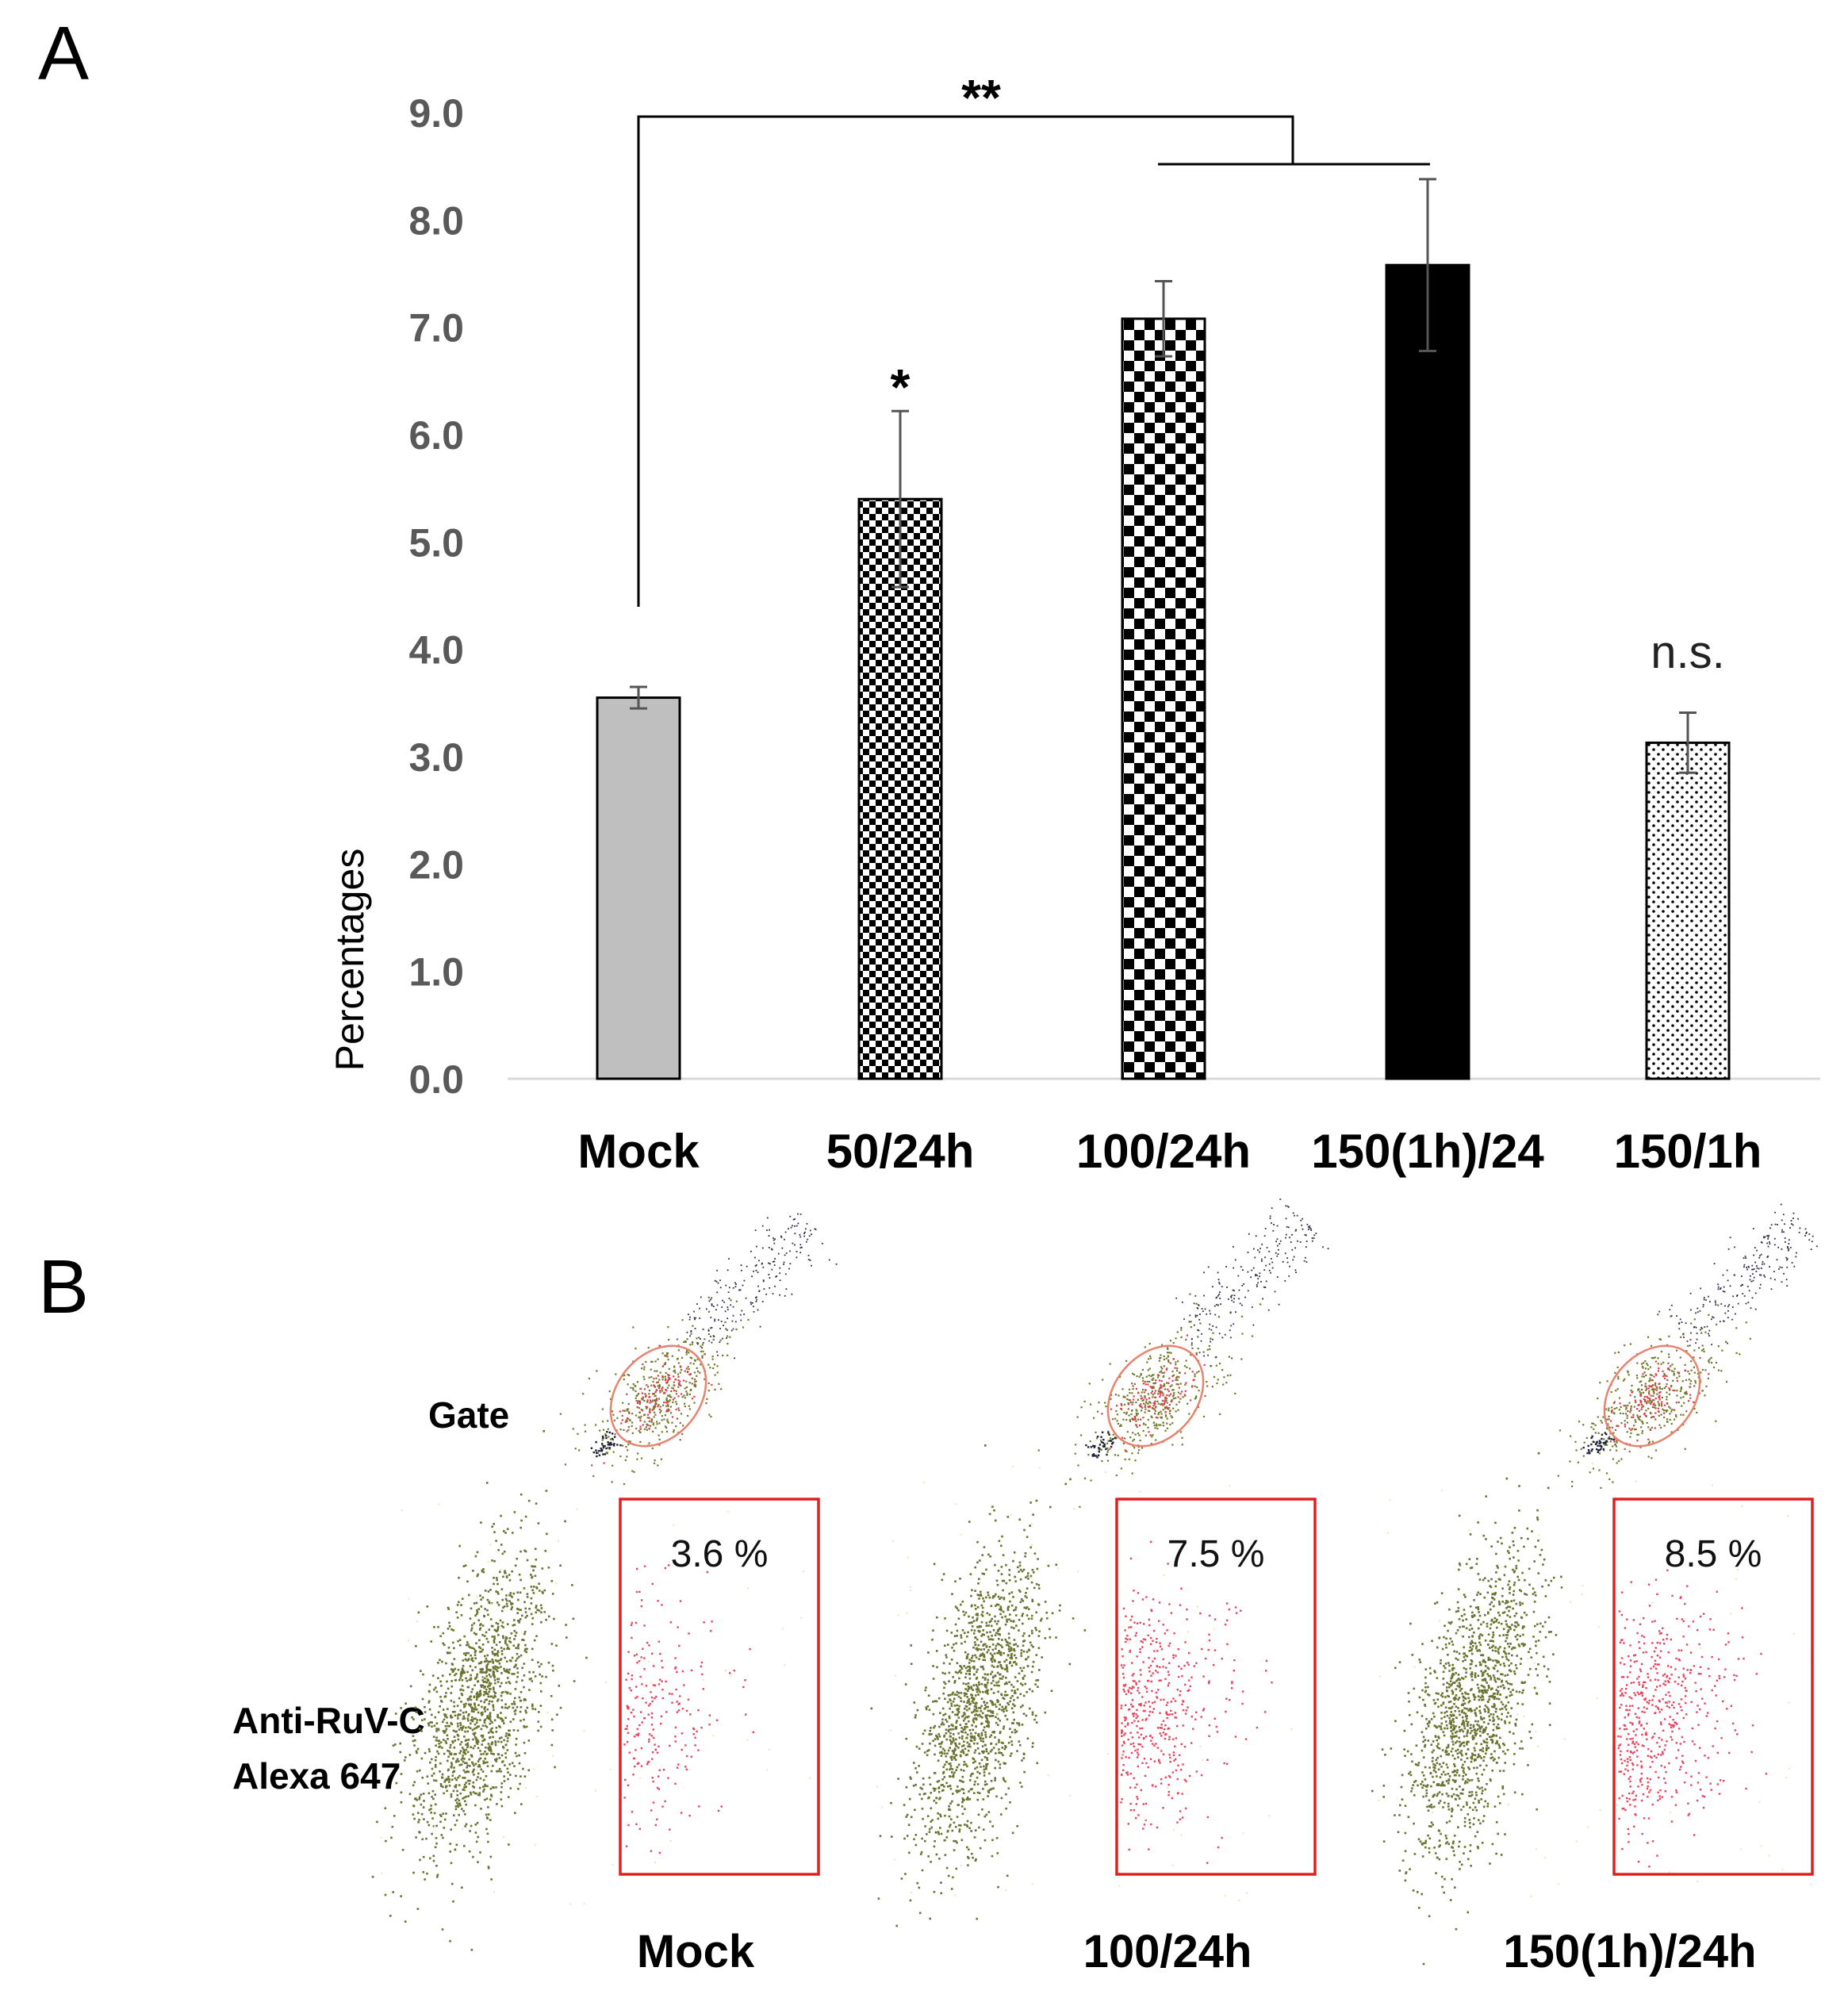  What do you see at coordinates (1427, 1151) in the screenshot?
I see `category-label: 150(1h)/24` at bounding box center [1427, 1151].